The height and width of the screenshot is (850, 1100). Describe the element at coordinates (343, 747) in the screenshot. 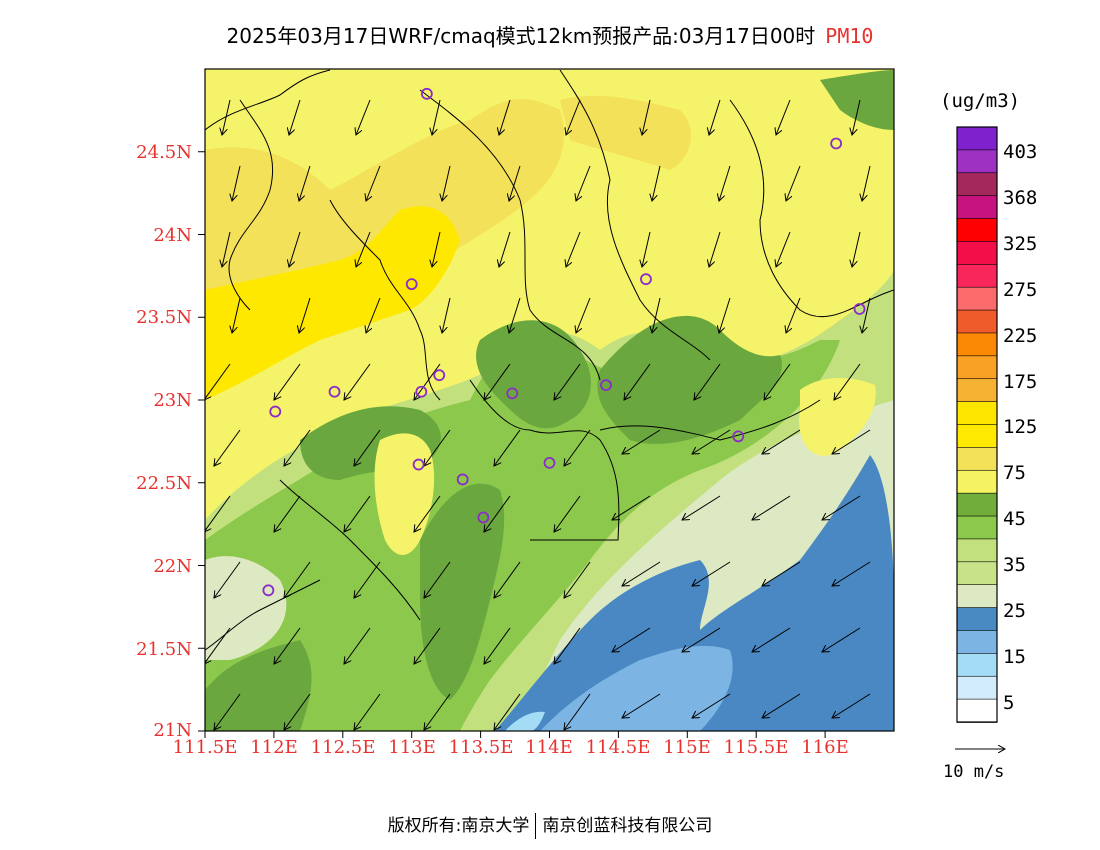

I see `x-tick-label: 112.5E` at that location.